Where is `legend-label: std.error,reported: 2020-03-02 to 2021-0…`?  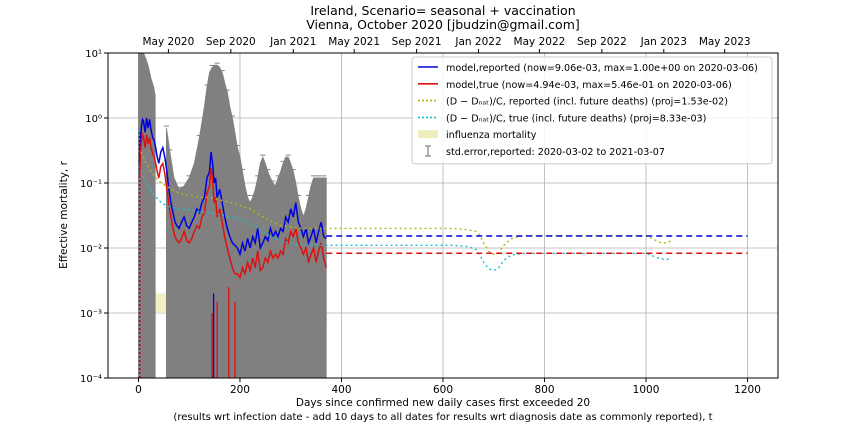 legend-label: std.error,reported: 2020-03-02 to 2021-0… is located at coordinates (555, 152).